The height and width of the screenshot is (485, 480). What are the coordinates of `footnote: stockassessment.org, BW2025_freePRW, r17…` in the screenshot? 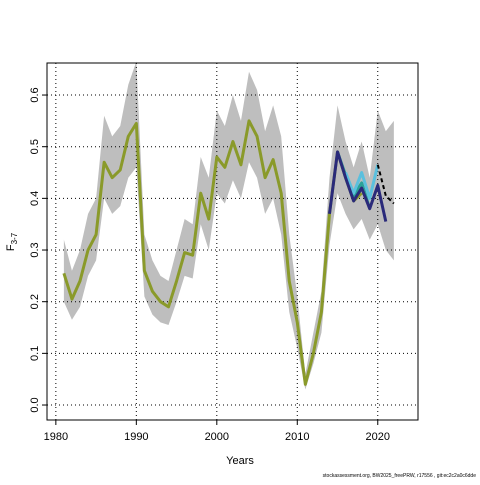 It's located at (400, 476).